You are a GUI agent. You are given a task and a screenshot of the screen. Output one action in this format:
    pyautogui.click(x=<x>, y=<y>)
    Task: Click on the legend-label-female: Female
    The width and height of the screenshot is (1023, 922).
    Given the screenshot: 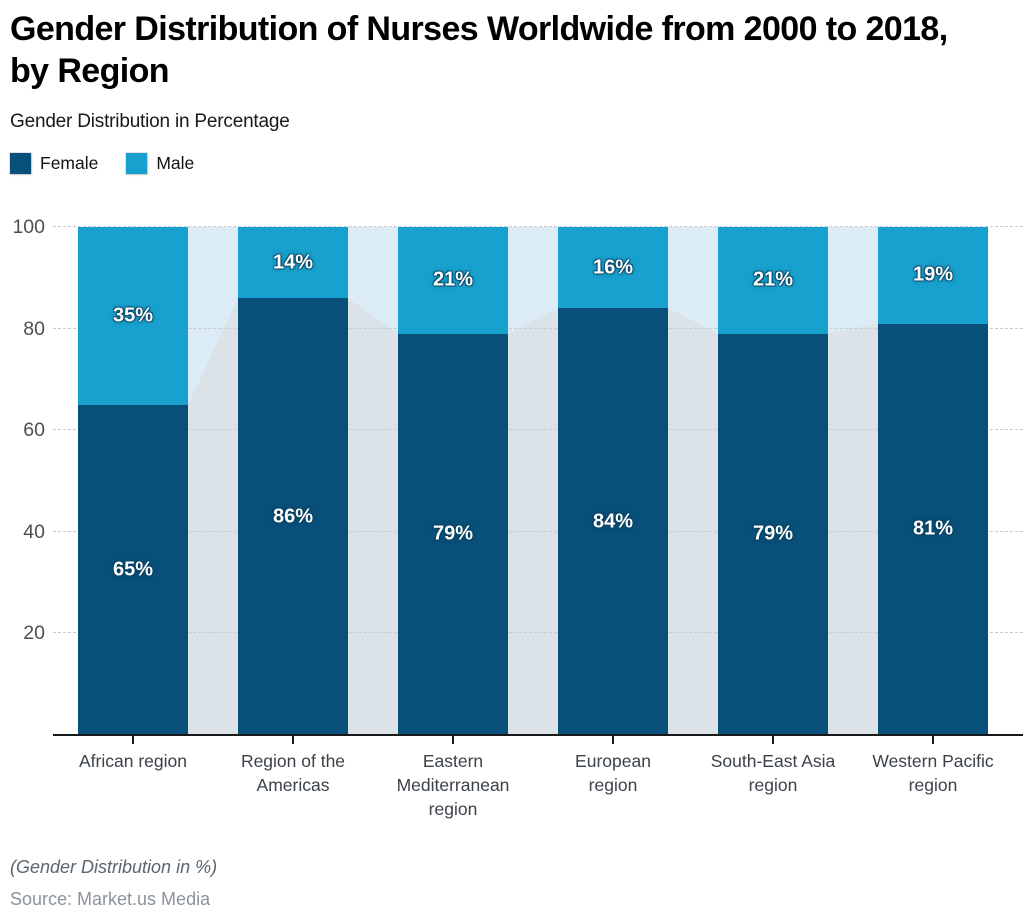 What is the action you would take?
    pyautogui.click(x=69, y=163)
    